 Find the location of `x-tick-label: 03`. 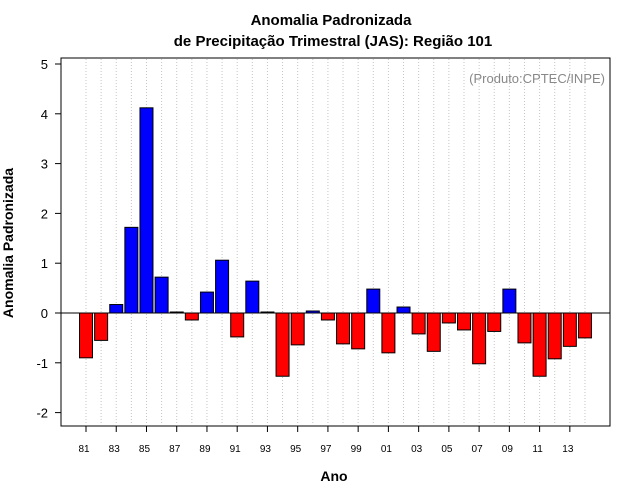

x-tick-label: 03 is located at coordinates (417, 449).